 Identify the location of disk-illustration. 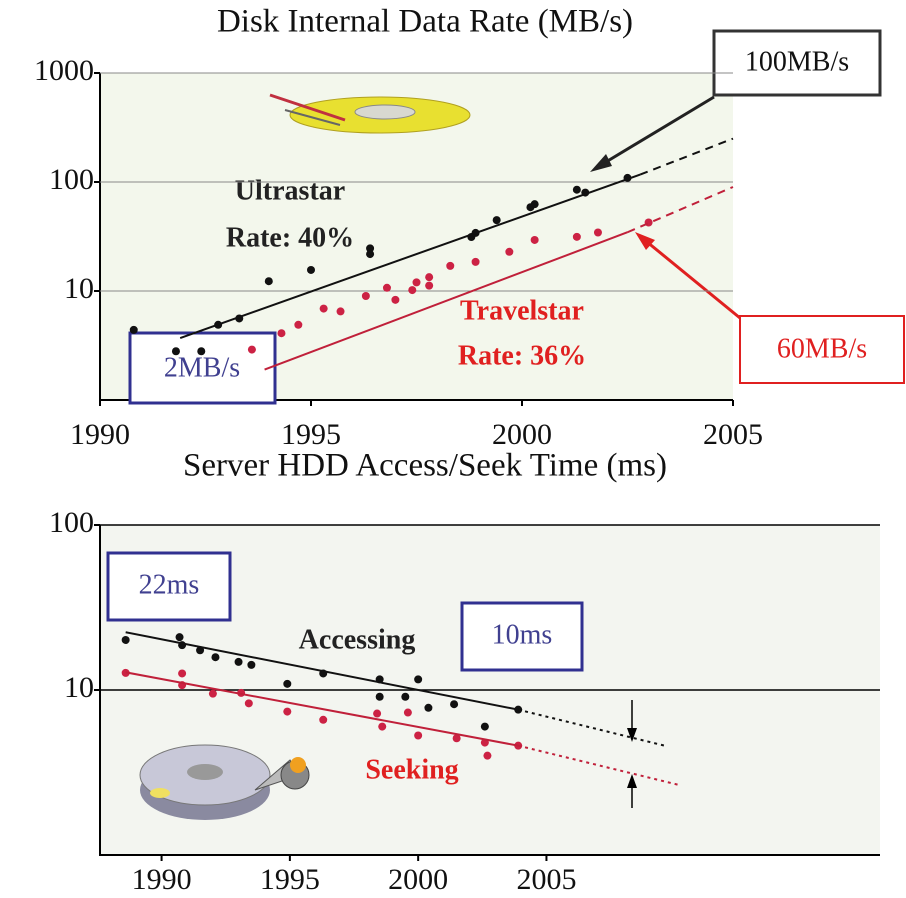
(370, 113).